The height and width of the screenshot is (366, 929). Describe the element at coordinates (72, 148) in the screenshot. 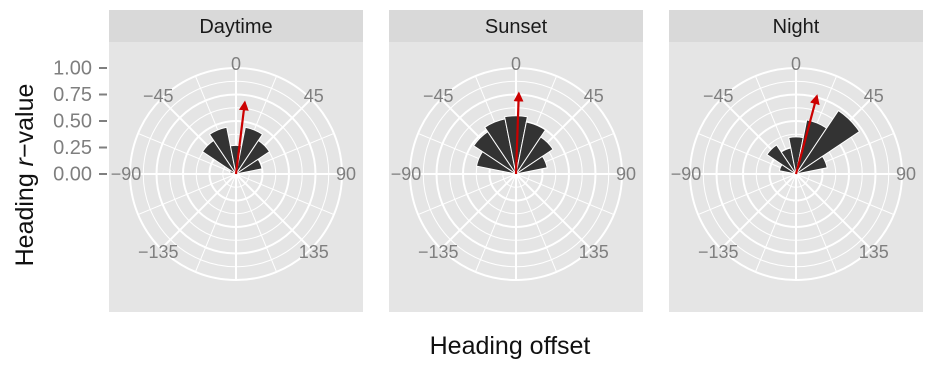

I see `y-tick-label: 0.25` at that location.